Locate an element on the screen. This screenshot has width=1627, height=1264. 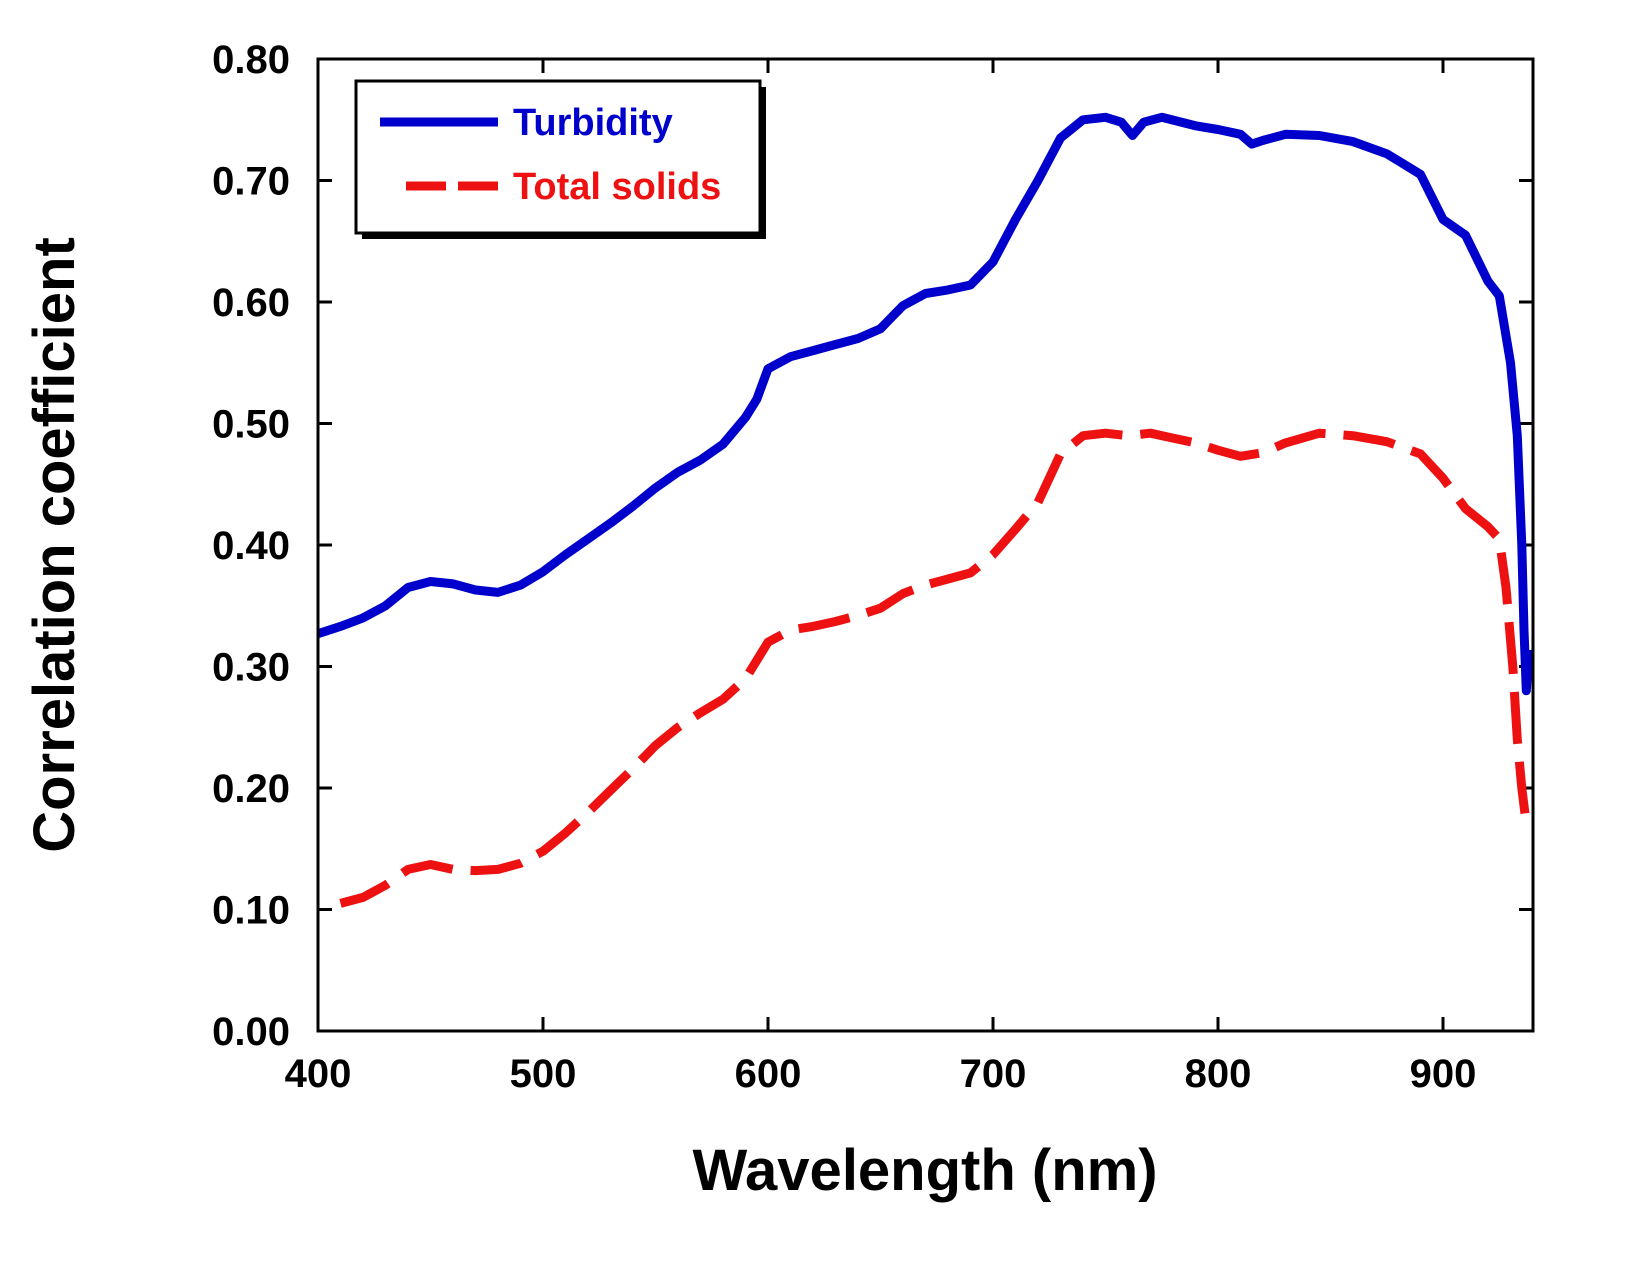
y-tick-label: 0.00 is located at coordinates (251, 1032).